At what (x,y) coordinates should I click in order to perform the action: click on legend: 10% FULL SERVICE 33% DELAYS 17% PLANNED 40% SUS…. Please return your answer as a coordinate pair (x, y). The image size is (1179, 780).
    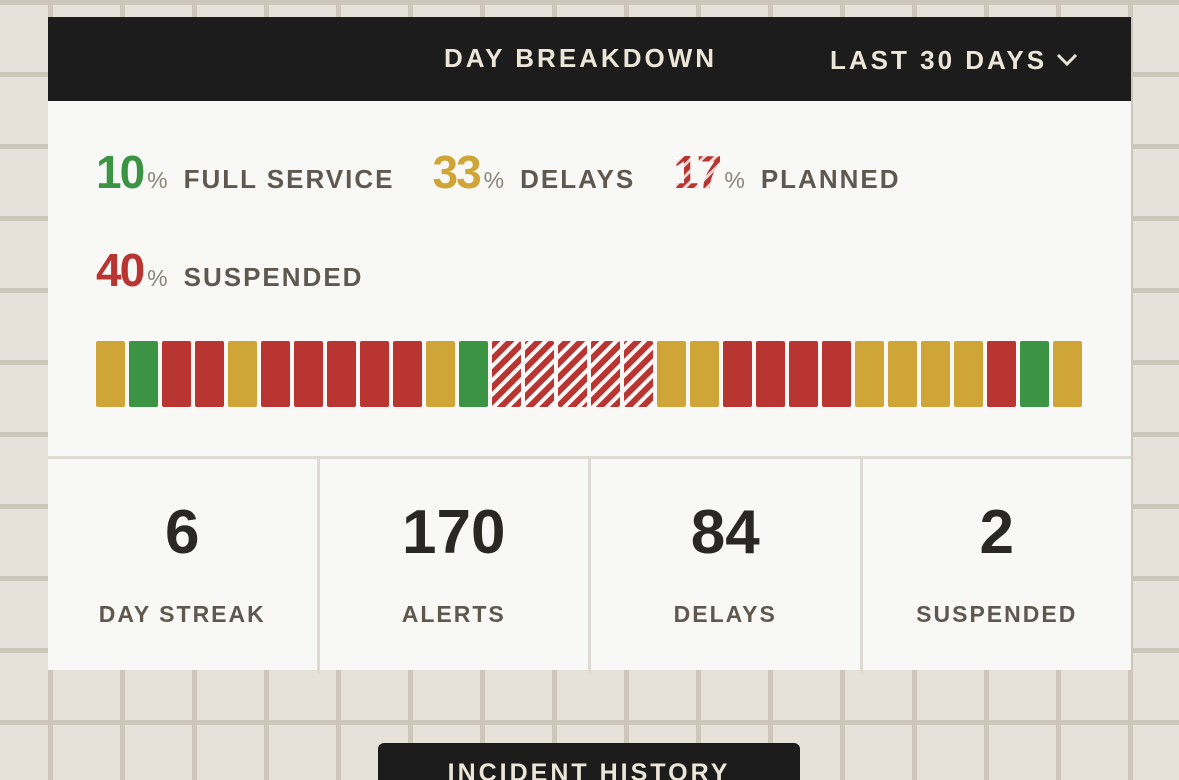
    Looking at the image, I should click on (546, 220).